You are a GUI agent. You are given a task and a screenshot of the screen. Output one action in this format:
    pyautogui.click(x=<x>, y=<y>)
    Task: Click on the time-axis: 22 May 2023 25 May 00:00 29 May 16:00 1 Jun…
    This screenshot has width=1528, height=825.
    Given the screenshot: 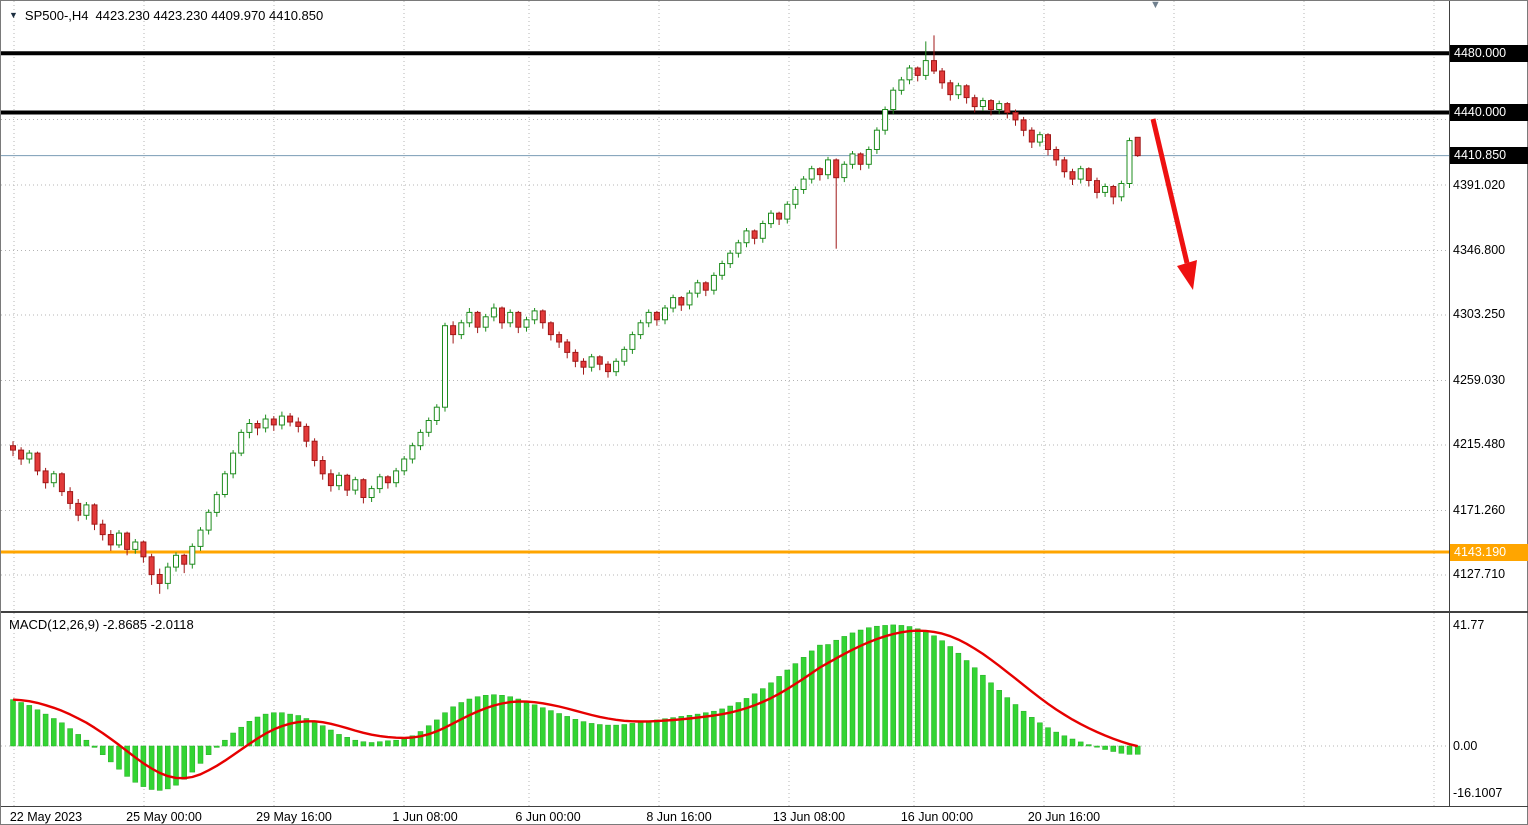 What is the action you would take?
    pyautogui.click(x=725, y=816)
    